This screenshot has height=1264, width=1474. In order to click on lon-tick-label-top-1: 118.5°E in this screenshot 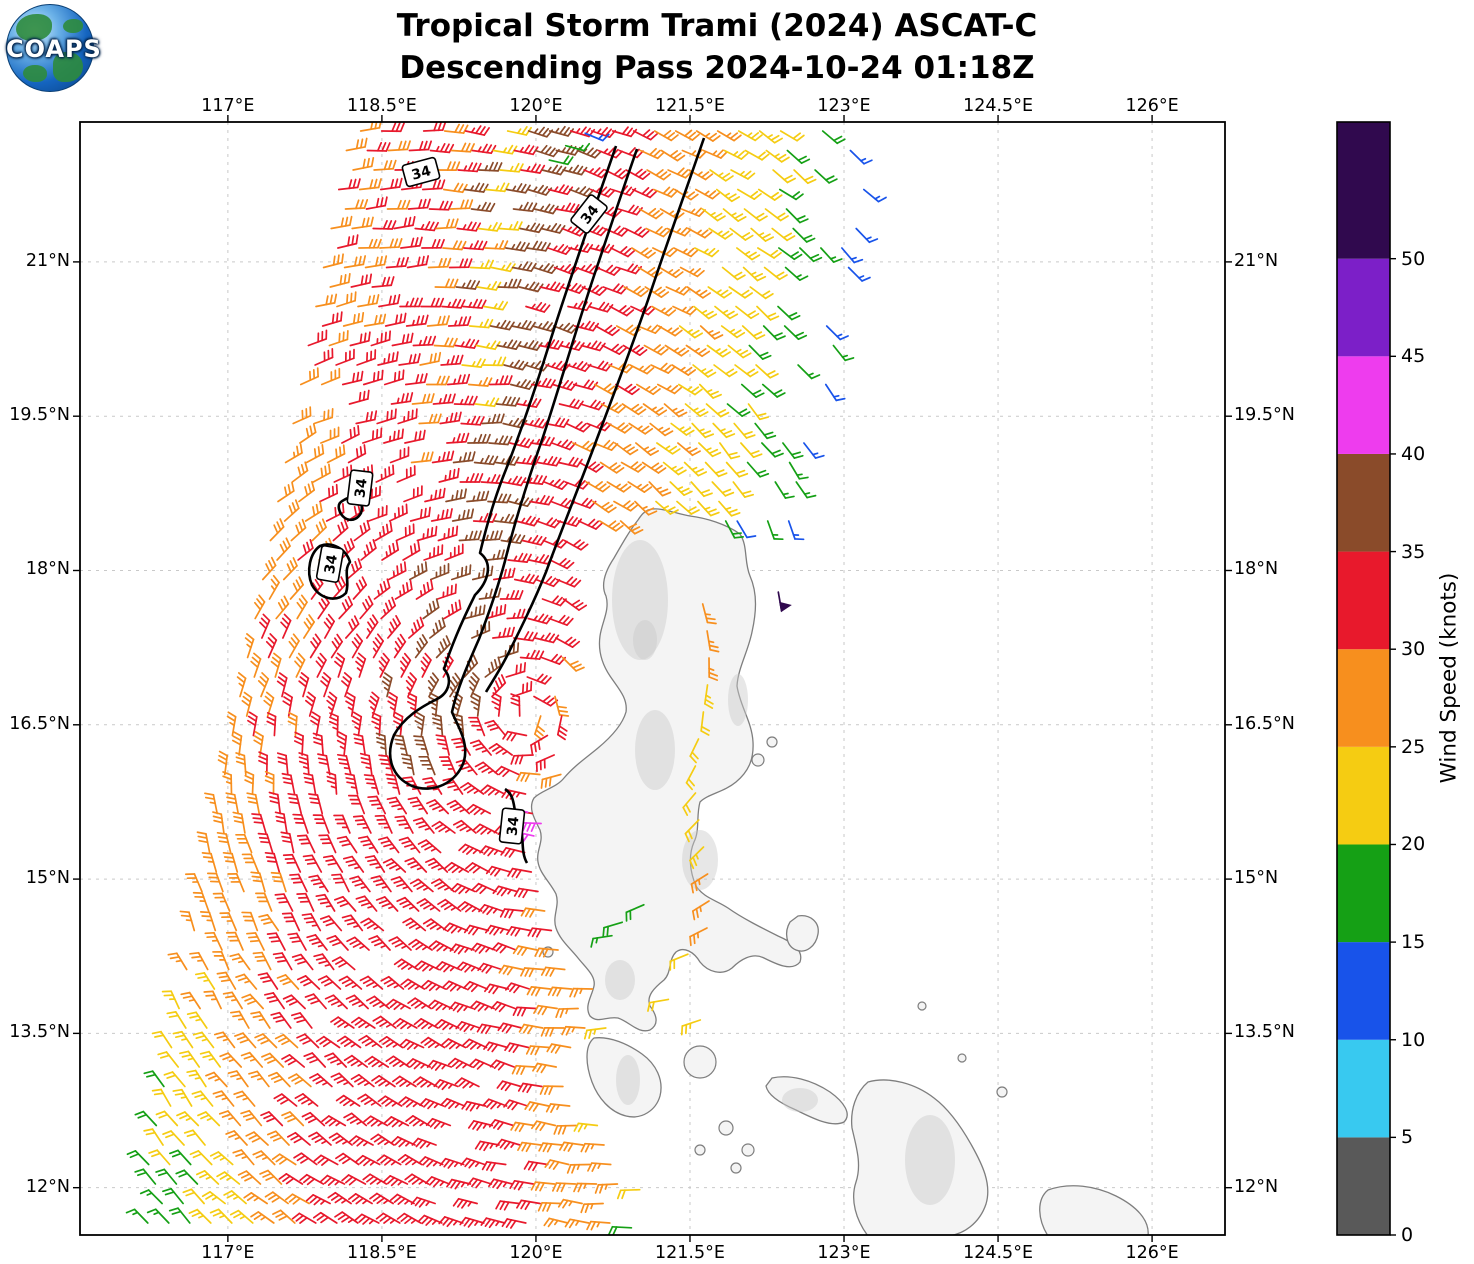, I will do `click(381, 106)`.